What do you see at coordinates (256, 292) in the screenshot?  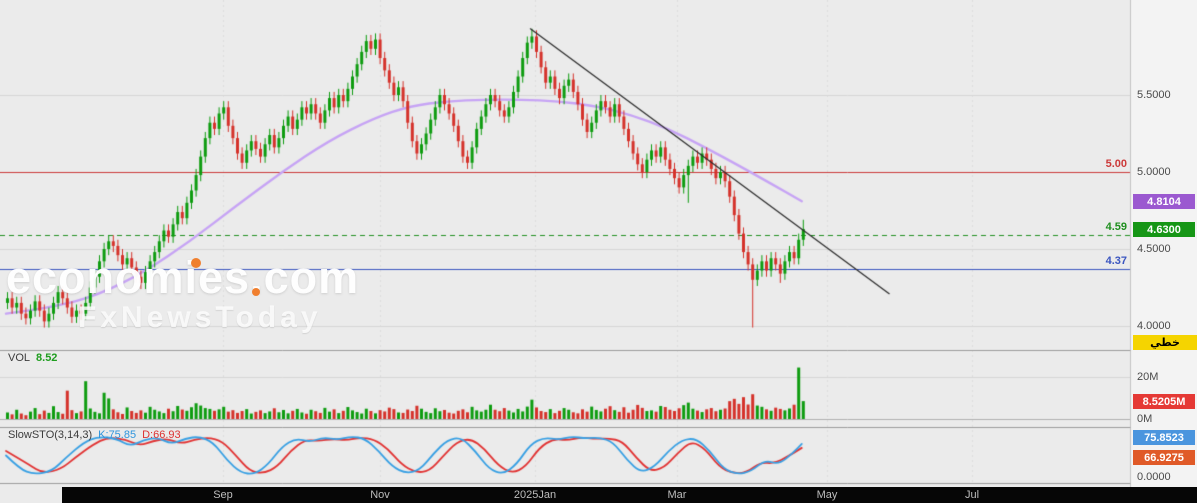 I see `watermark-period-dot` at bounding box center [256, 292].